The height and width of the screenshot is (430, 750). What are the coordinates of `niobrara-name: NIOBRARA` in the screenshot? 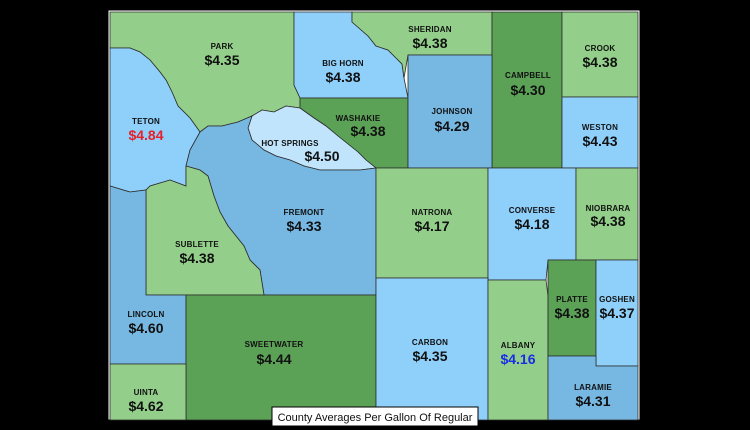 It's located at (608, 208).